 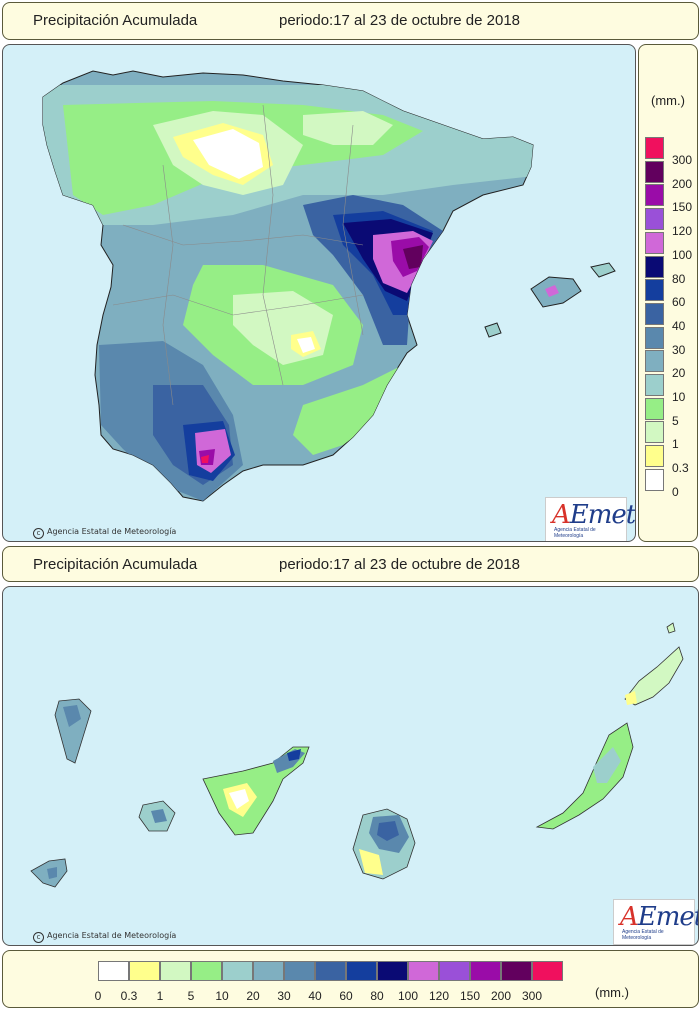 What do you see at coordinates (104, 937) in the screenshot?
I see `credit-text-canarias: c Agencia Estatal de Meteorología` at bounding box center [104, 937].